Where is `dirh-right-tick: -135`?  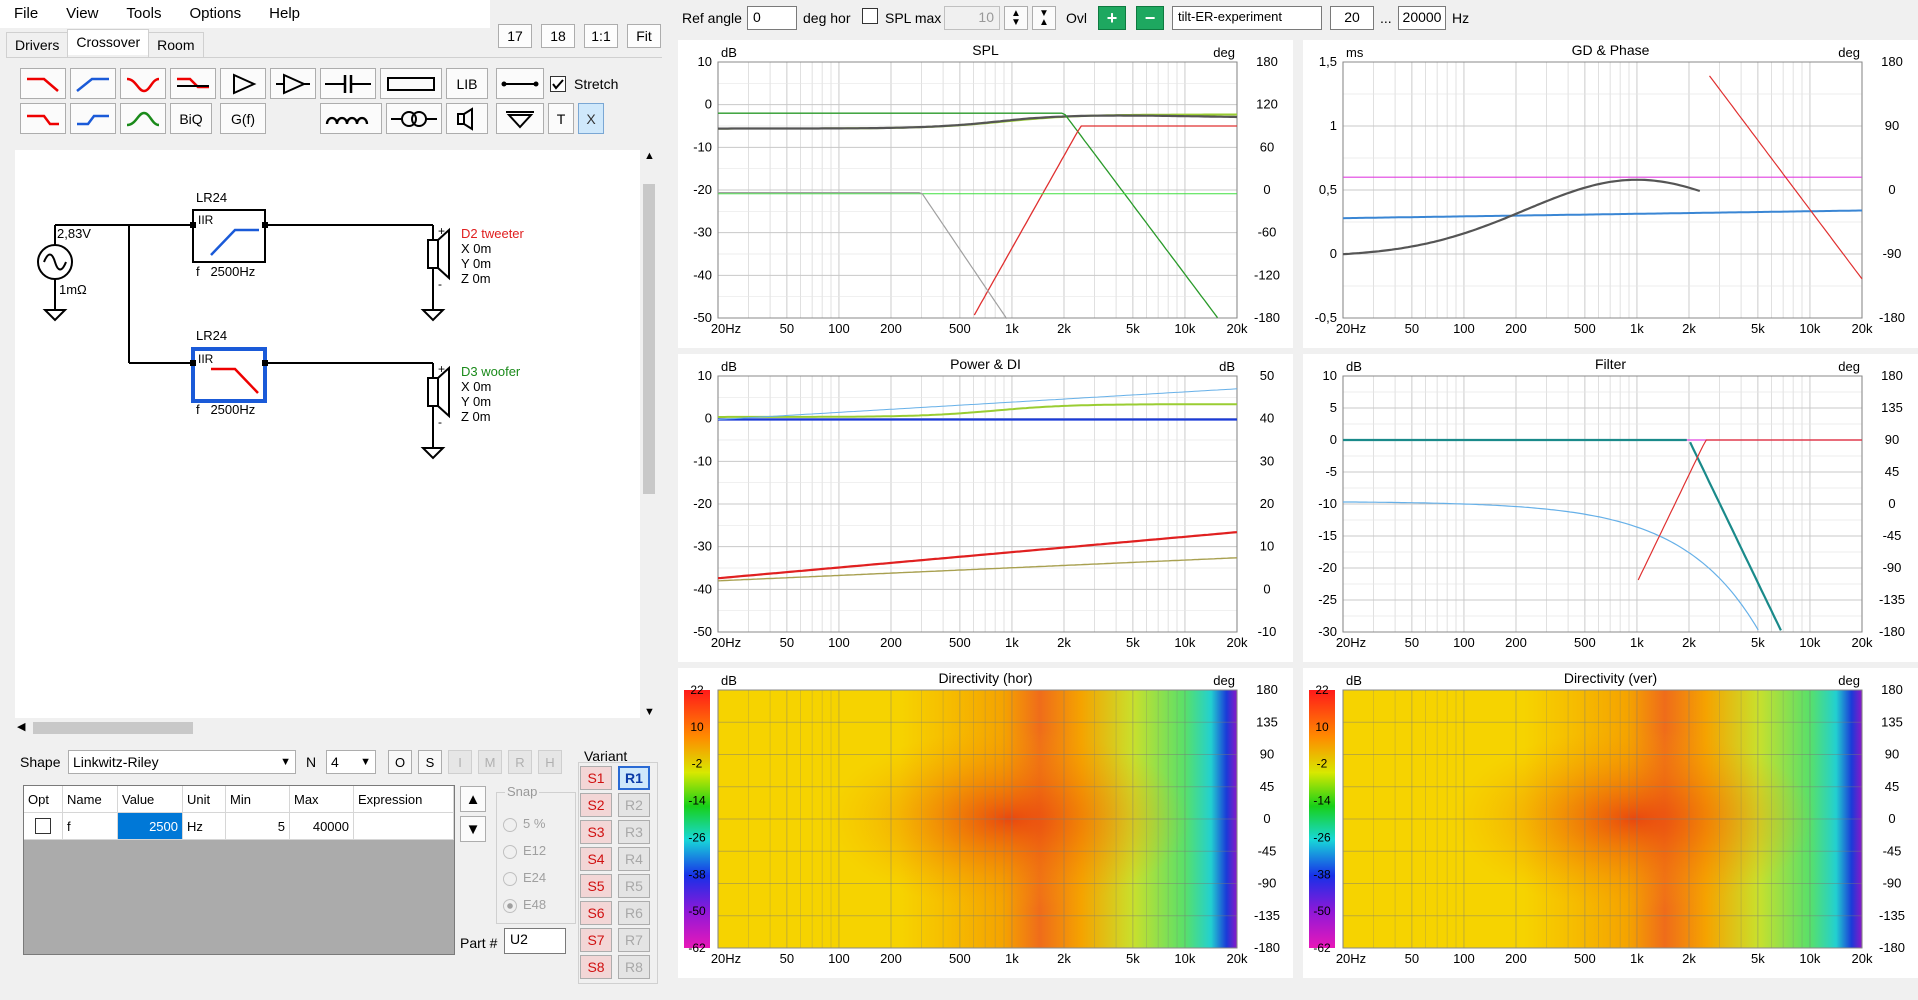 dirh-right-tick: -135 is located at coordinates (1267, 915).